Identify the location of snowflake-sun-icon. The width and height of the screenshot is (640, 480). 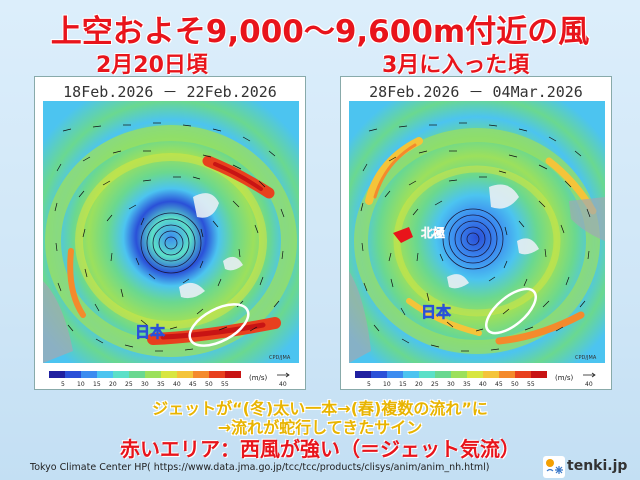
(554, 467).